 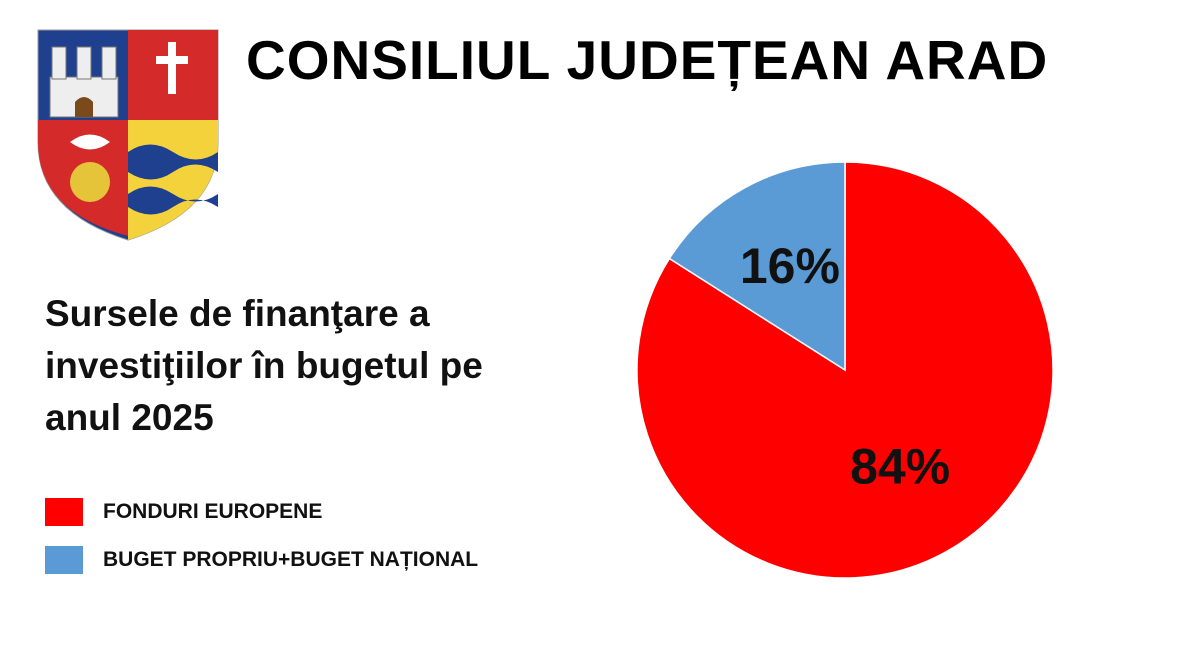 I want to click on slice-label: 84%, so click(x=900, y=466).